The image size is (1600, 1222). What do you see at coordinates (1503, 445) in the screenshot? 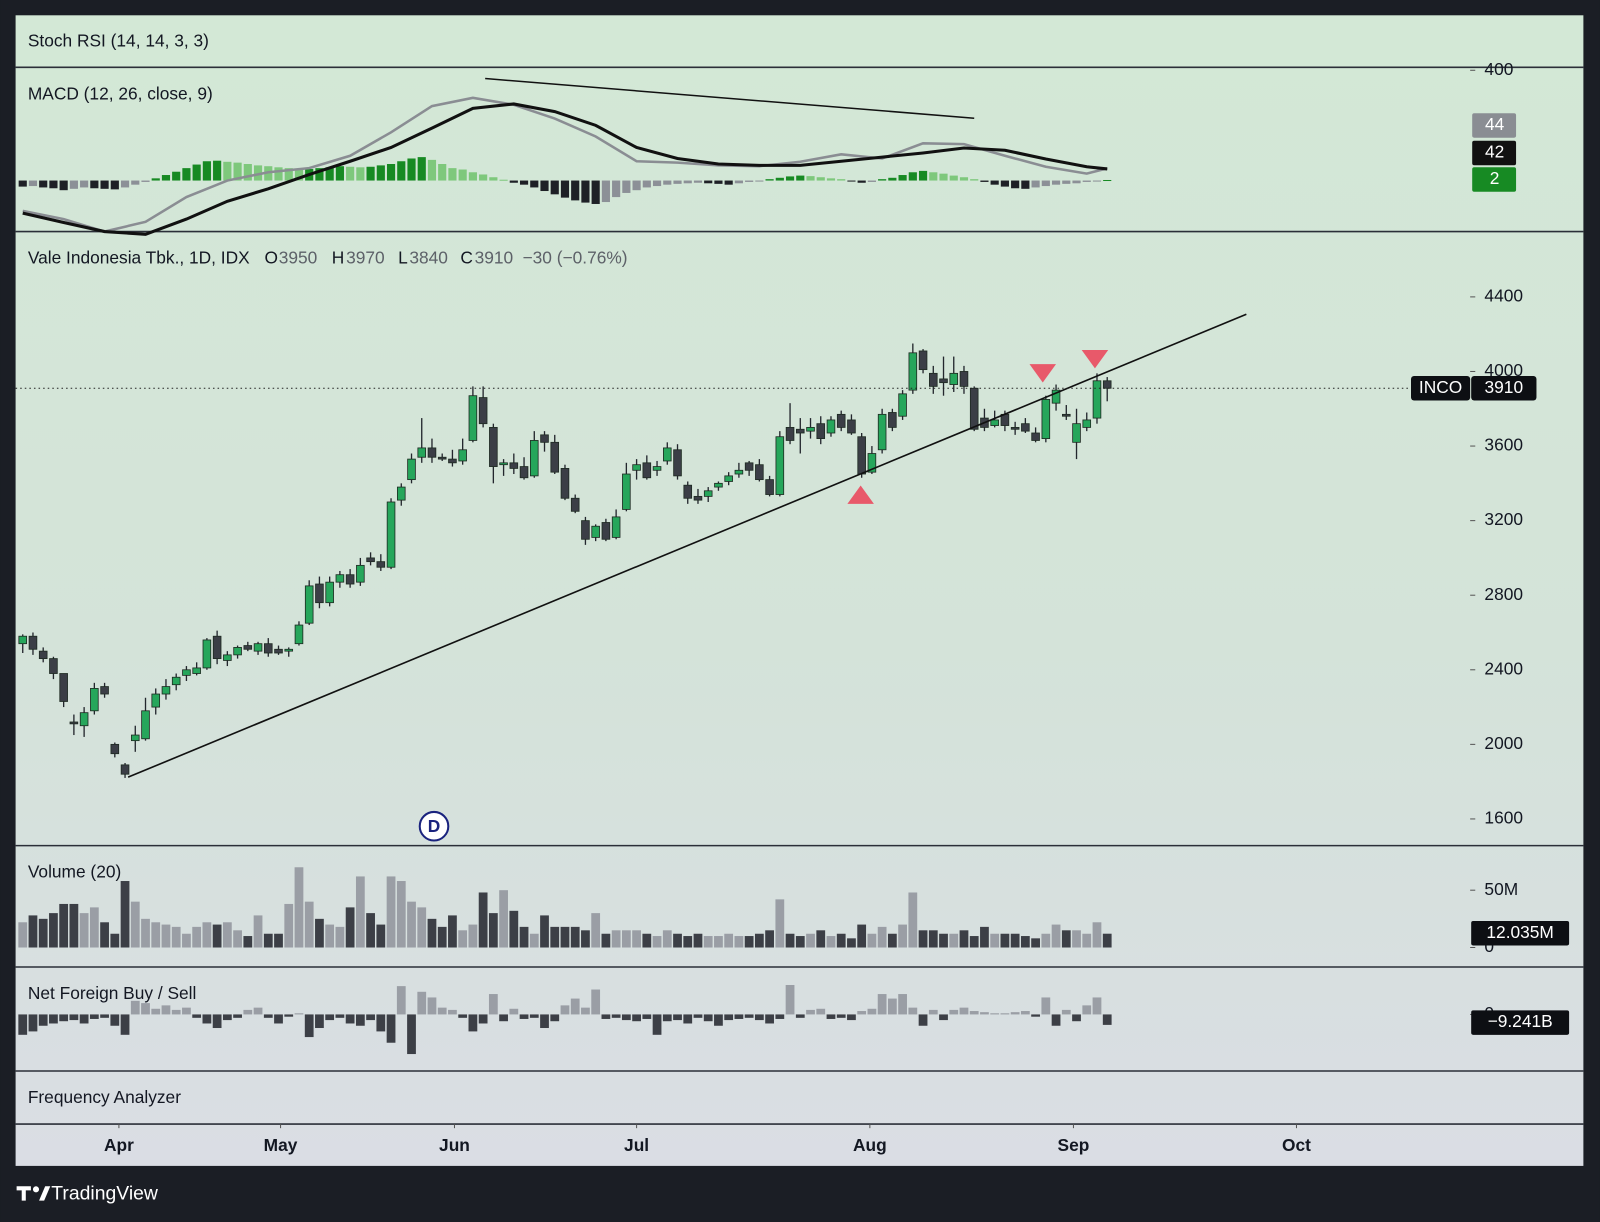
I see `y-tick-label: 3600` at bounding box center [1503, 445].